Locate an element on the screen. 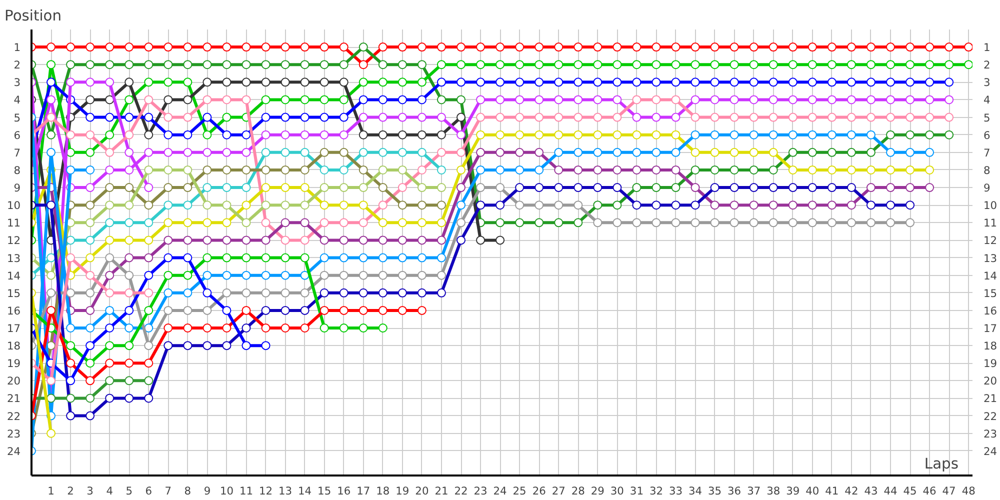 This screenshot has width=1000, height=500. x-tick-label: 37 is located at coordinates (754, 491).